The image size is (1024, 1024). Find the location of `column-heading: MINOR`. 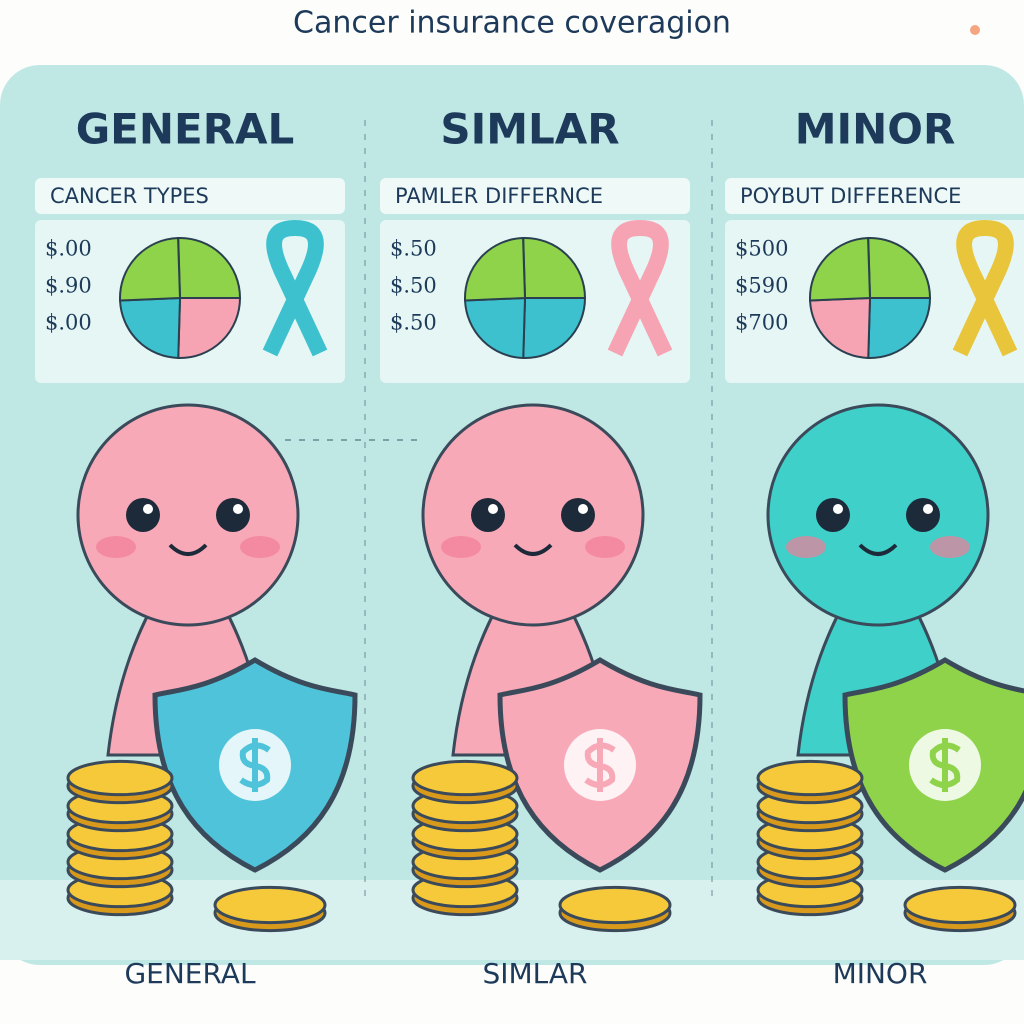

column-heading: MINOR is located at coordinates (875, 129).